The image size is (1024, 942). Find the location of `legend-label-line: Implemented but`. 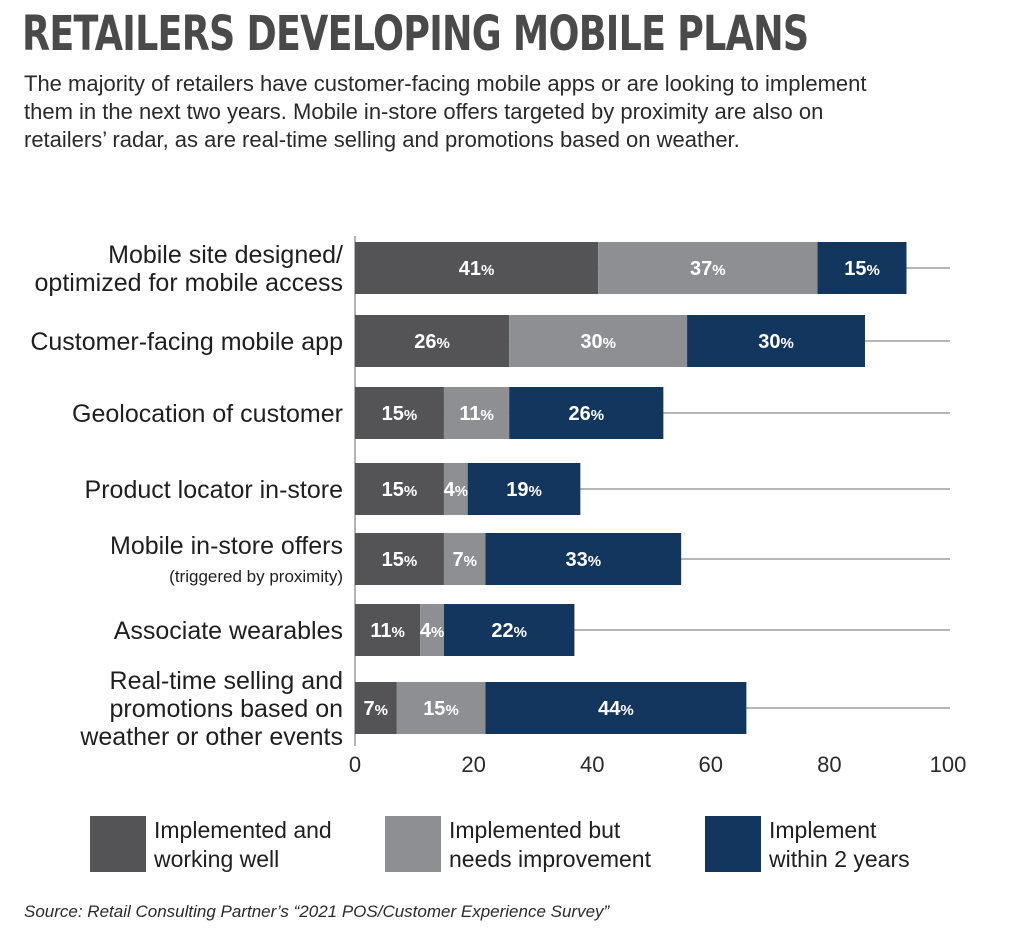

legend-label-line: Implemented but is located at coordinates (535, 830).